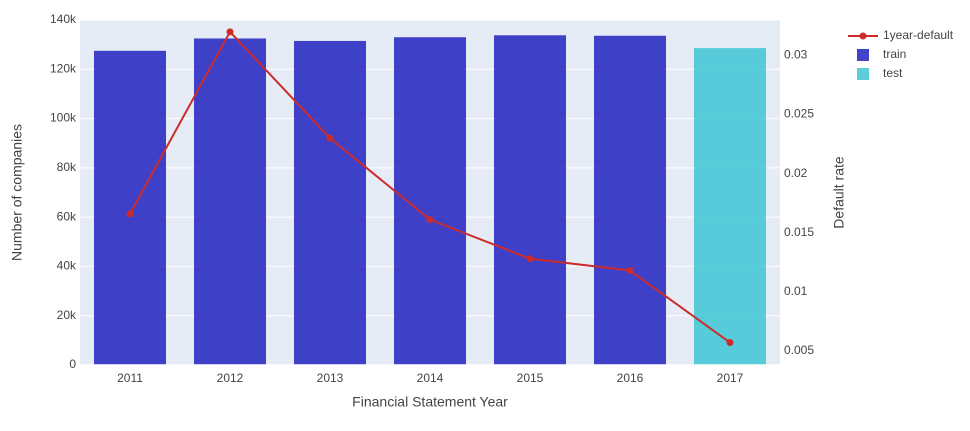 Image resolution: width=970 pixels, height=431 pixels. I want to click on point-1year-default-2016, so click(630, 270).